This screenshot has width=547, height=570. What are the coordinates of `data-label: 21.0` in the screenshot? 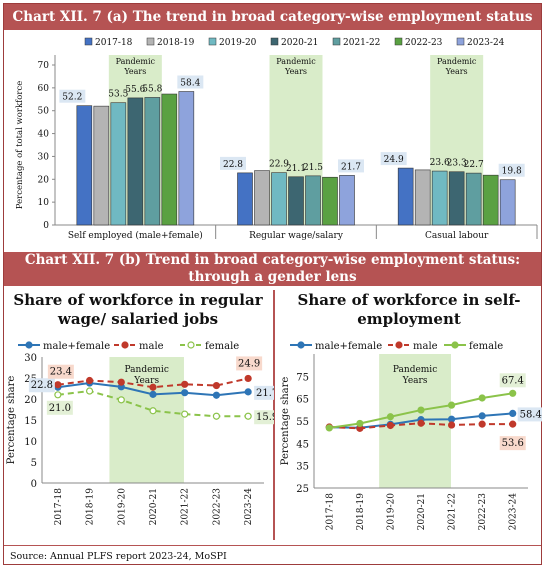 It's located at (60, 408).